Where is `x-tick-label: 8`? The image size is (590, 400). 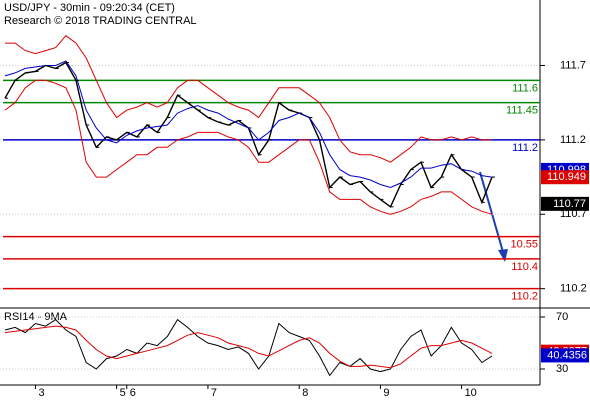 x-tick-label: 8 is located at coordinates (305, 393).